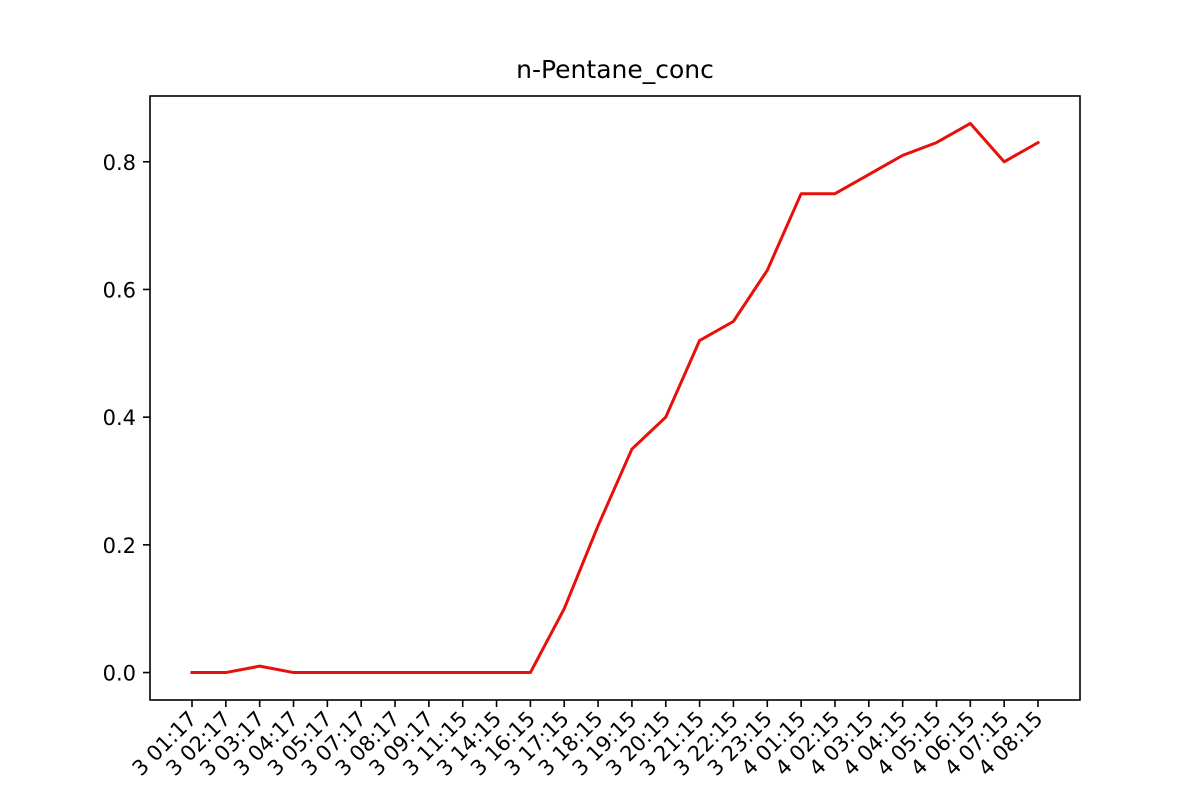 The width and height of the screenshot is (1200, 800). Describe the element at coordinates (119, 163) in the screenshot. I see `y-tick-label: 0.8` at that location.